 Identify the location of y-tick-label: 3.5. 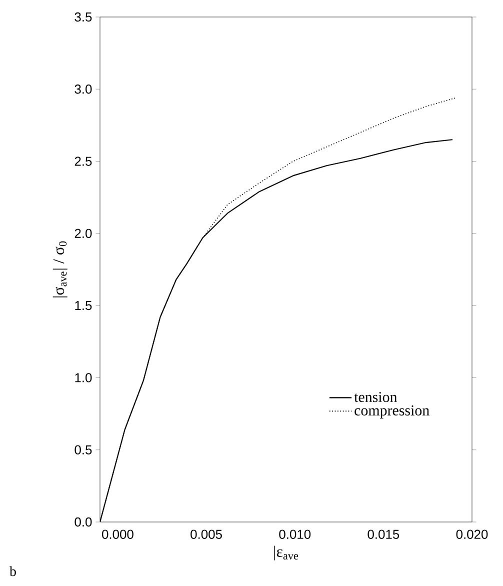
(83, 17).